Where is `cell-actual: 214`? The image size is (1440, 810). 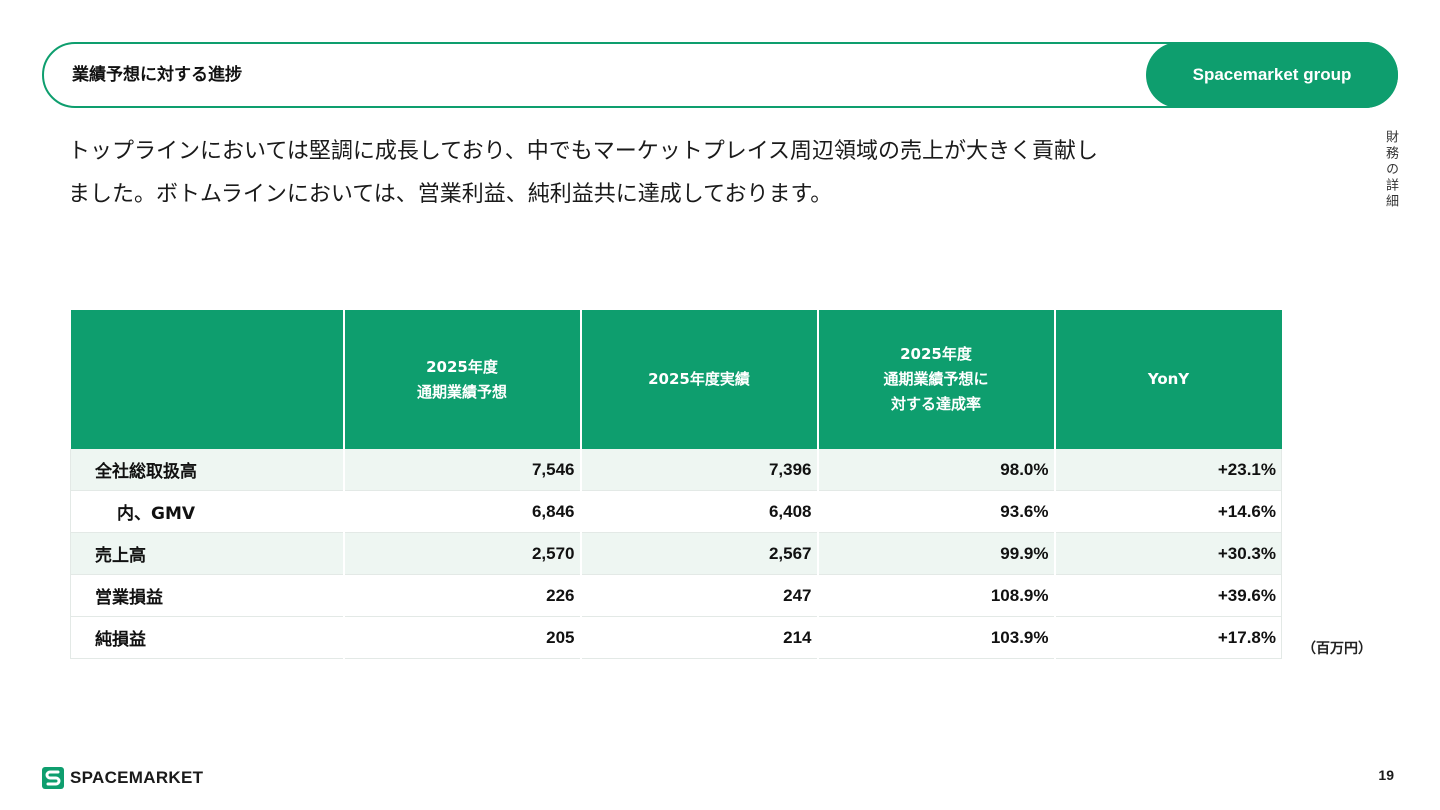 cell-actual: 214 is located at coordinates (698, 637).